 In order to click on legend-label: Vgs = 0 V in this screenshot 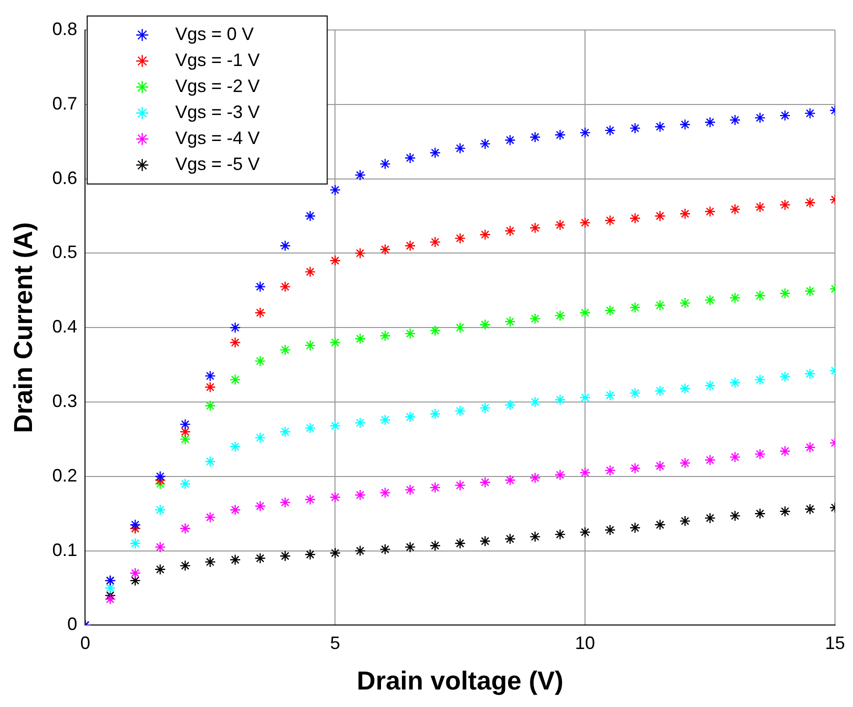, I will do `click(214, 34)`.